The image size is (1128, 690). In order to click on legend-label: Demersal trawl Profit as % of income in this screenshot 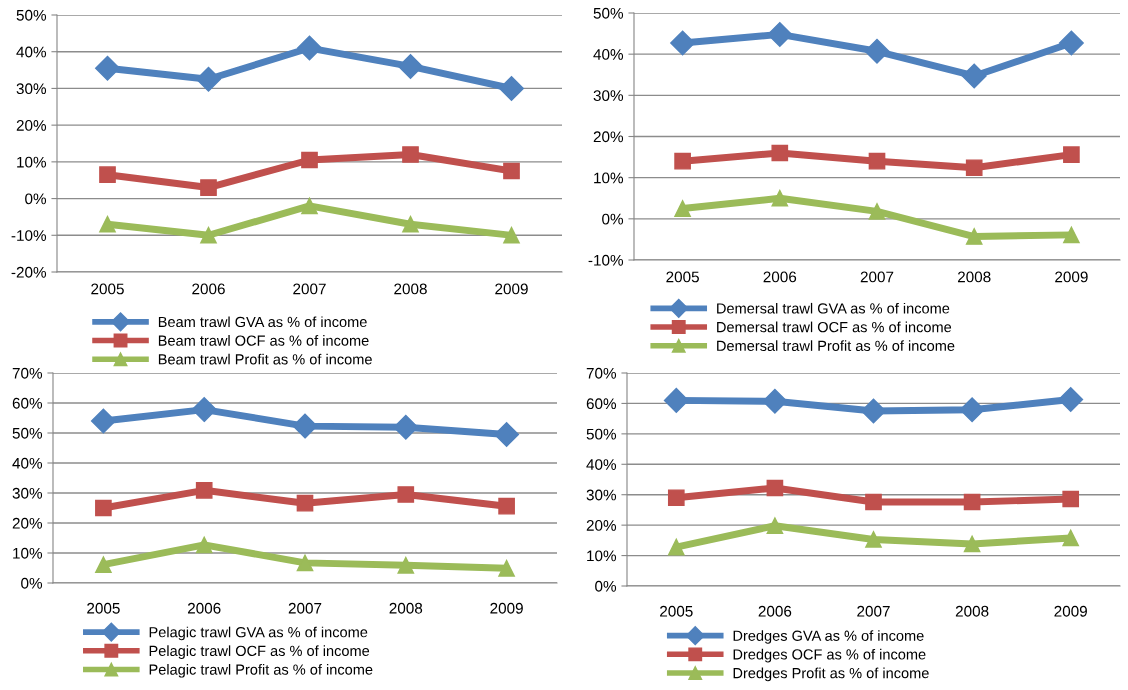, I will do `click(836, 345)`.